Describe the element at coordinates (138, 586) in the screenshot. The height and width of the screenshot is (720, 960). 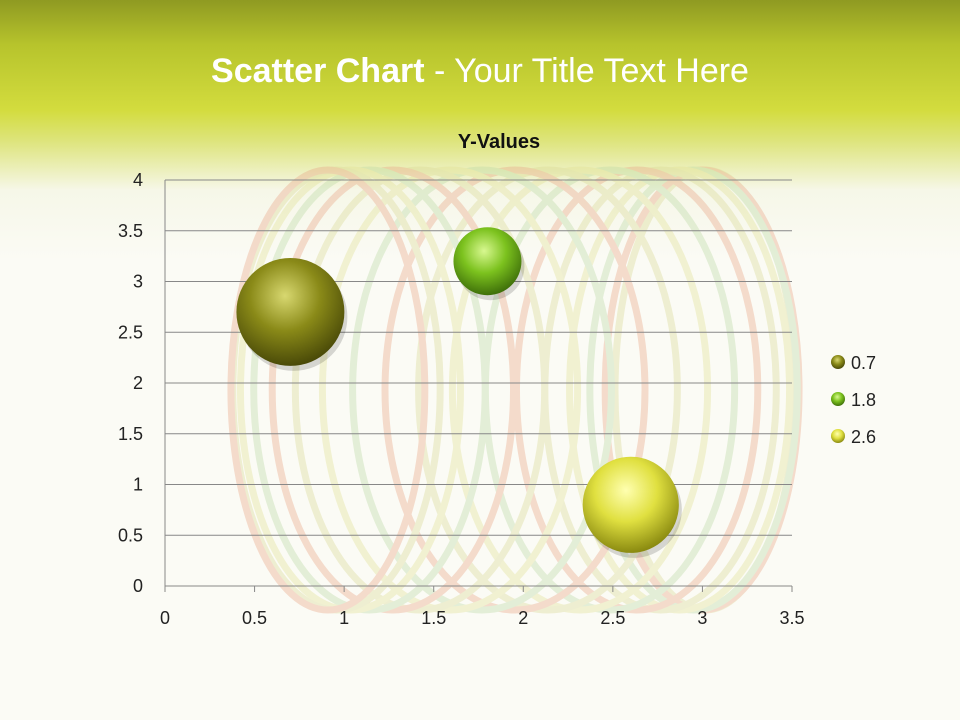
I see `y-tick-label: 0` at that location.